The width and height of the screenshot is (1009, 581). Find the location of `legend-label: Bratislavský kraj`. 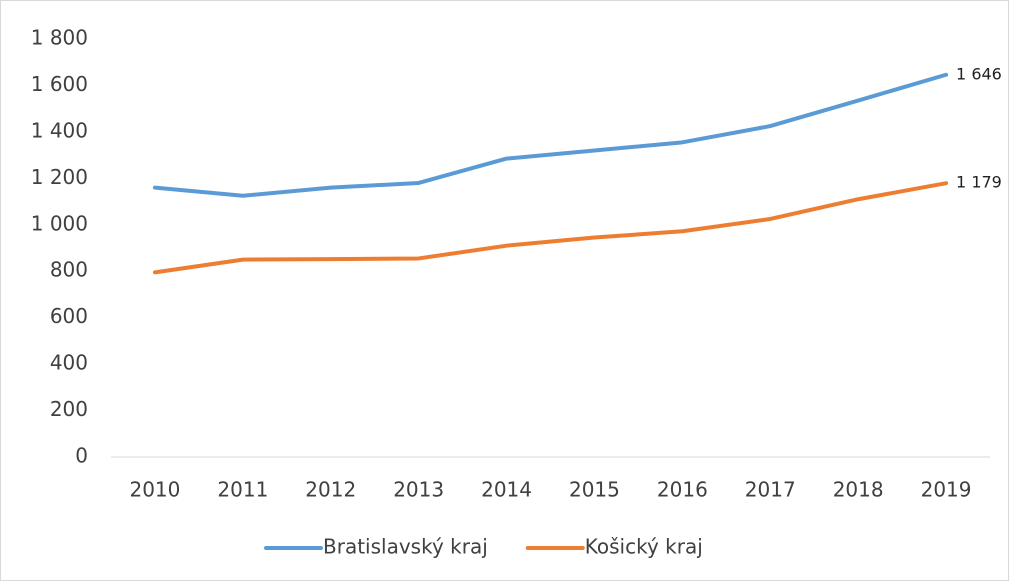

legend-label: Bratislavský kraj is located at coordinates (405, 547).